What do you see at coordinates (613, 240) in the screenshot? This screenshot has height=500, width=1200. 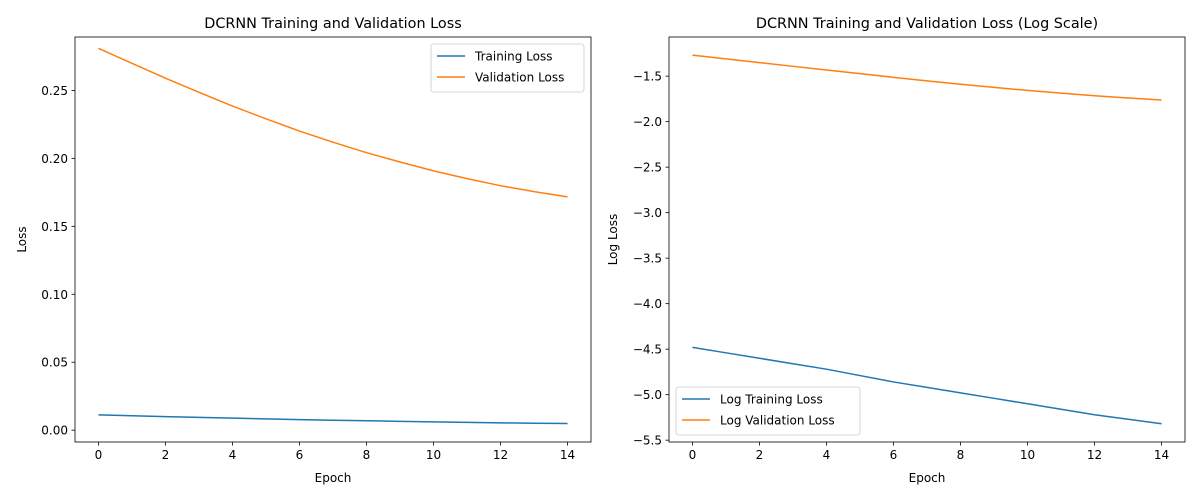 I see `y-axis-label: Log Loss` at bounding box center [613, 240].